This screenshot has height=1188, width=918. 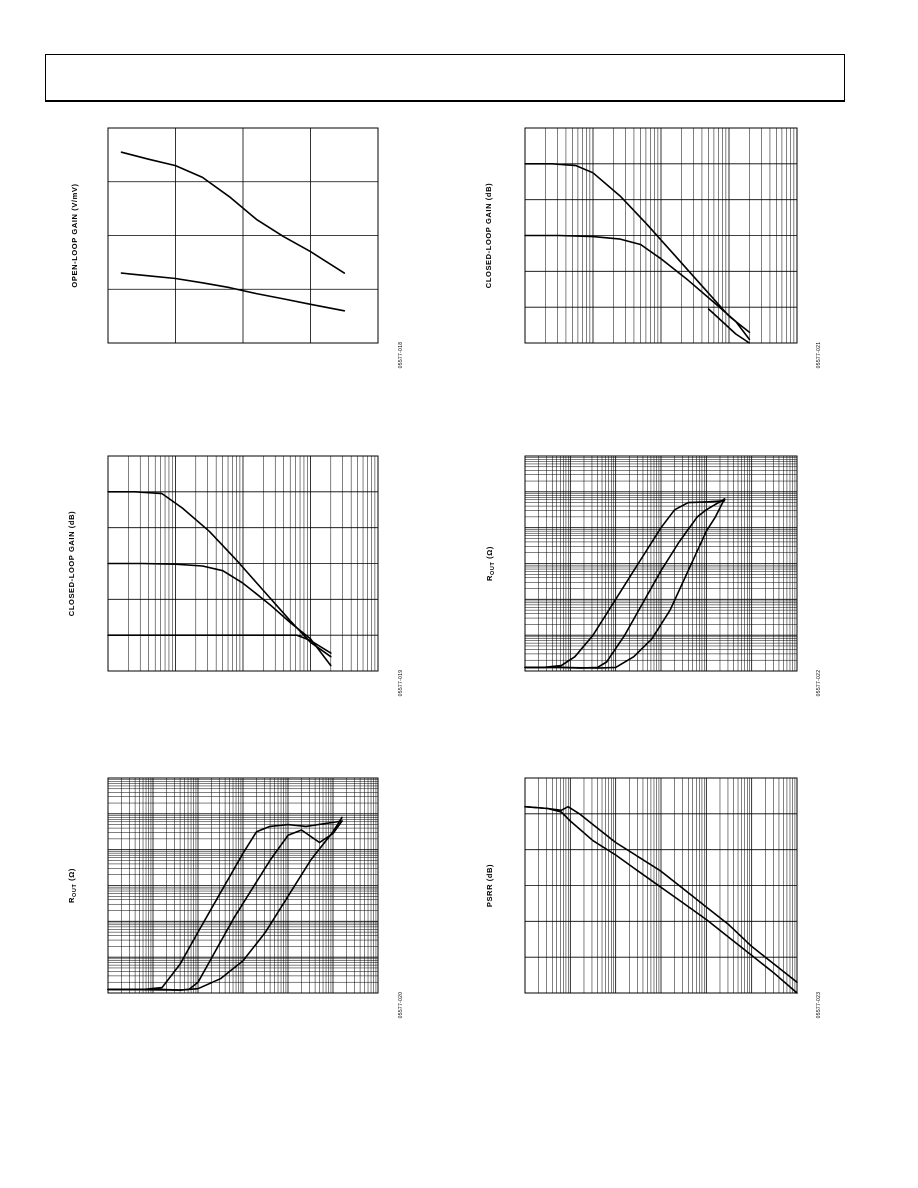 I want to click on psrr-chart: PSRR (dB) 05577-023, so click(x=653, y=898).